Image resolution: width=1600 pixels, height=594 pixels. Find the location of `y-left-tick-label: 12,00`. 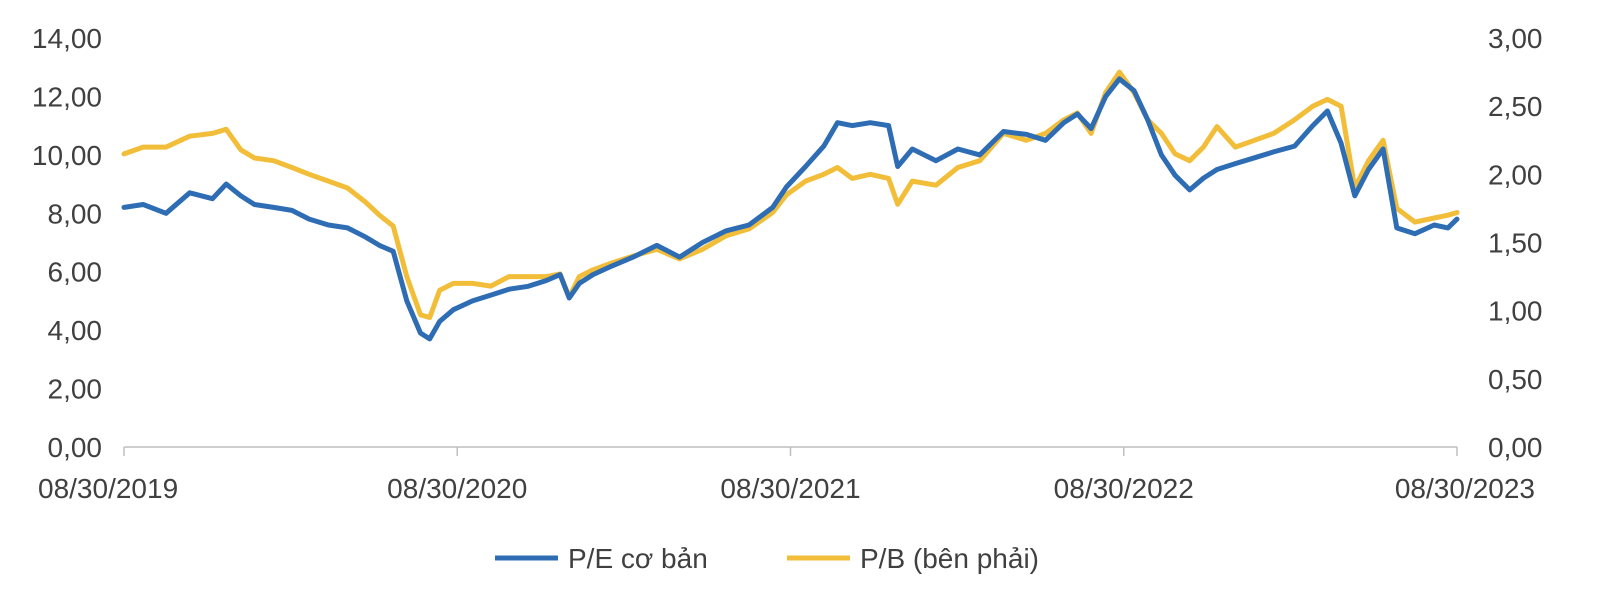

y-left-tick-label: 12,00 is located at coordinates (67, 96).